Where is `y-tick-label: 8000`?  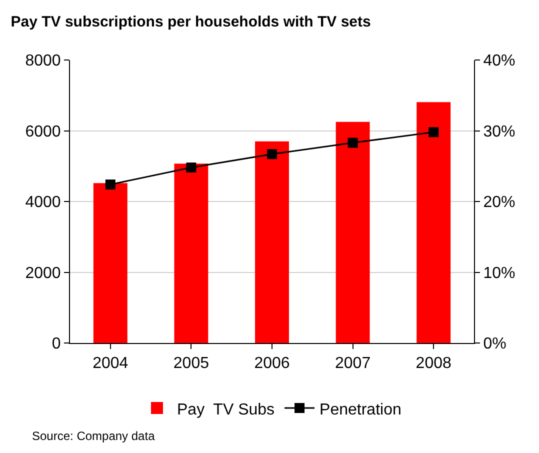 y-tick-label: 8000 is located at coordinates (43, 61).